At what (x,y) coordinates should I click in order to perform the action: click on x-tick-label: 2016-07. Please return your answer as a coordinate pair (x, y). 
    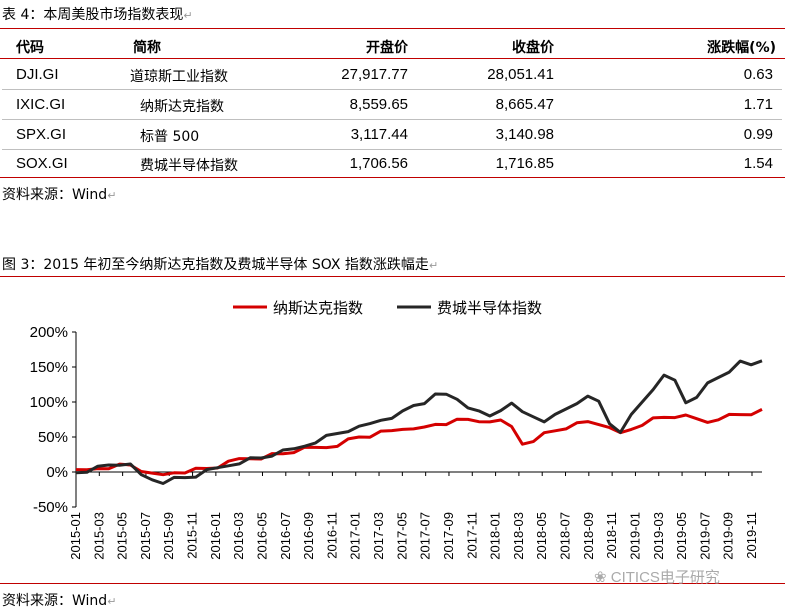
    Looking at the image, I should click on (285, 536).